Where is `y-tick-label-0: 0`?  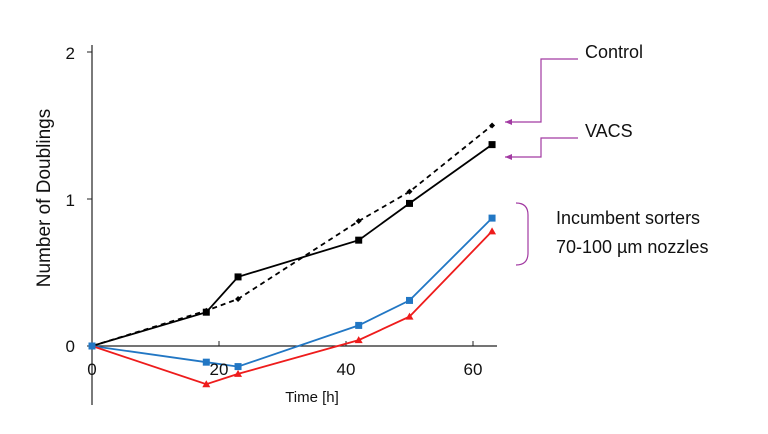
y-tick-label-0: 0 is located at coordinates (70, 346).